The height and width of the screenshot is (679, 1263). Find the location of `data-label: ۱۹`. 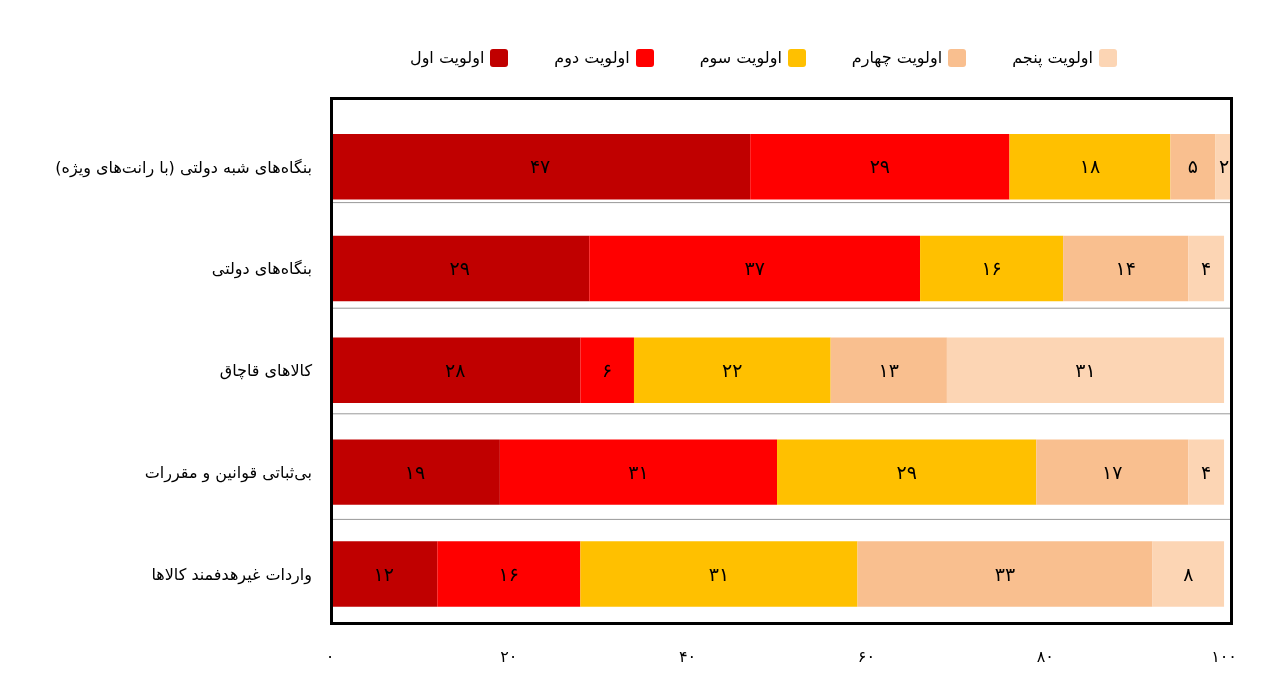

data-label: ۱۹ is located at coordinates (415, 471).